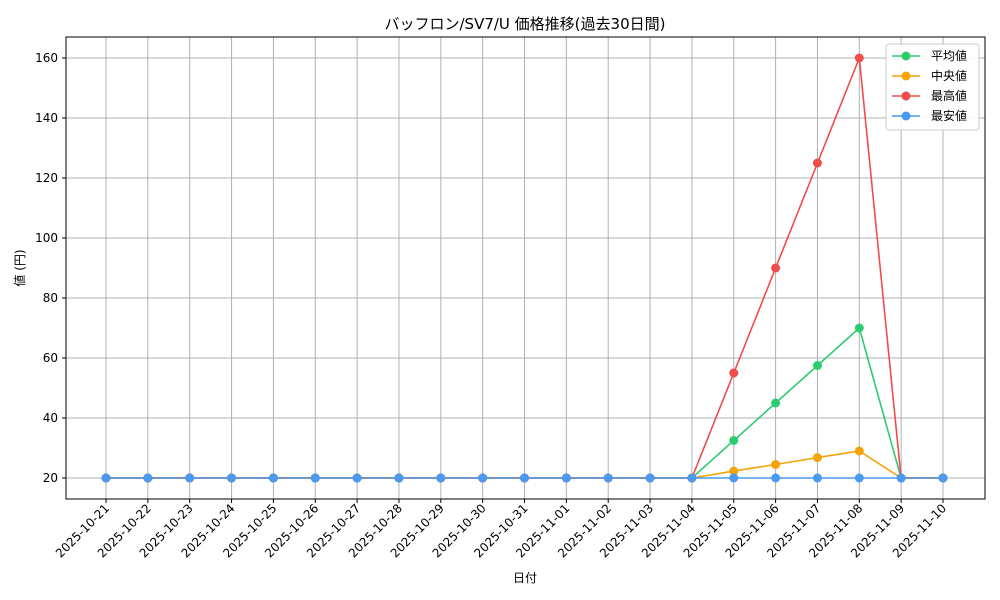 The width and height of the screenshot is (1000, 600). Describe the element at coordinates (50, 478) in the screenshot. I see `y-tick-label: 20` at that location.